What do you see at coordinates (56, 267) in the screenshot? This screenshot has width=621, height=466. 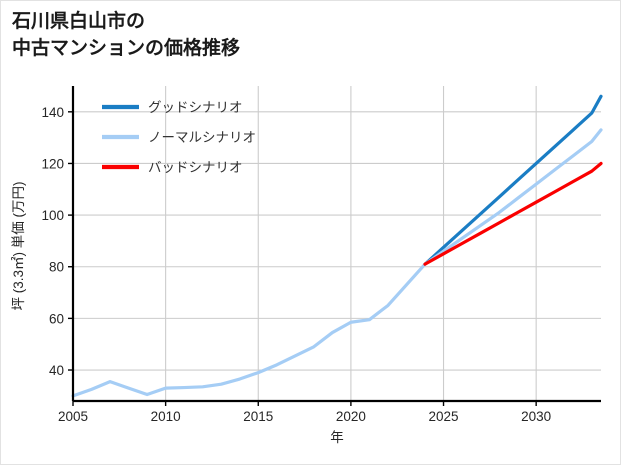 I see `y-tick-label: 80` at bounding box center [56, 267].